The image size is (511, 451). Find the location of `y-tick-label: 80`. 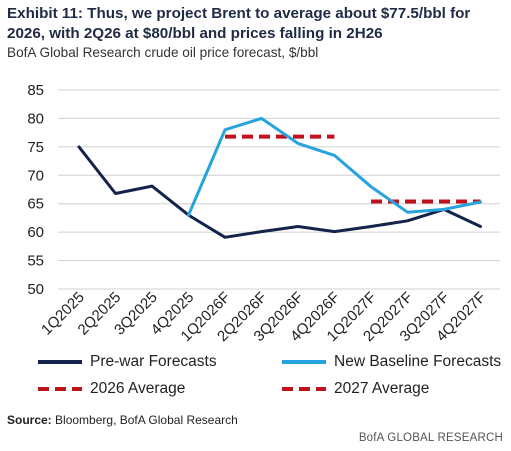

y-tick-label: 80 is located at coordinates (35, 118).